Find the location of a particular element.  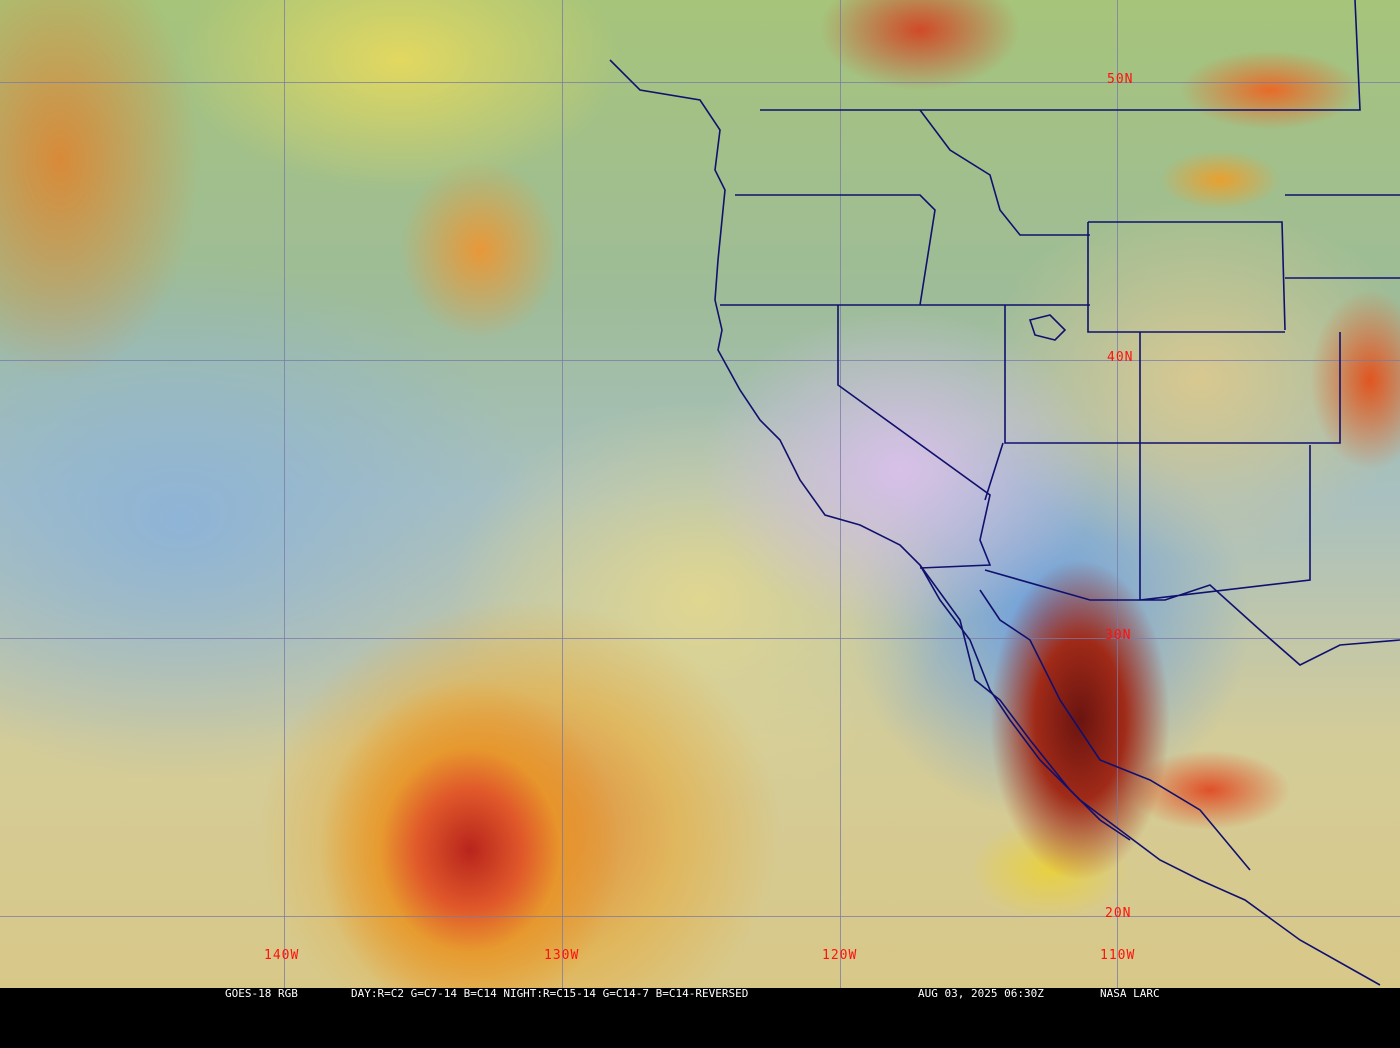

baja-peninsula is located at coordinates (1085, 717).